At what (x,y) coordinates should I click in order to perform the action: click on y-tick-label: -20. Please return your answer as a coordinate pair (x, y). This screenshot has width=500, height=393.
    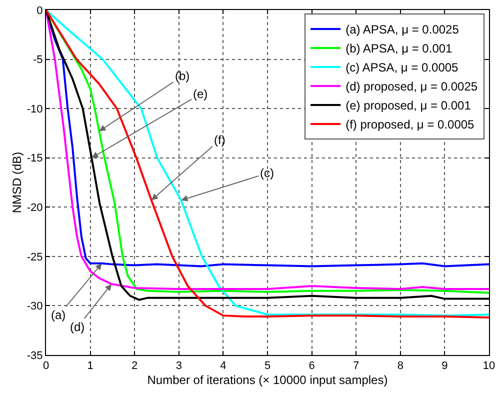
    Looking at the image, I should click on (34, 208).